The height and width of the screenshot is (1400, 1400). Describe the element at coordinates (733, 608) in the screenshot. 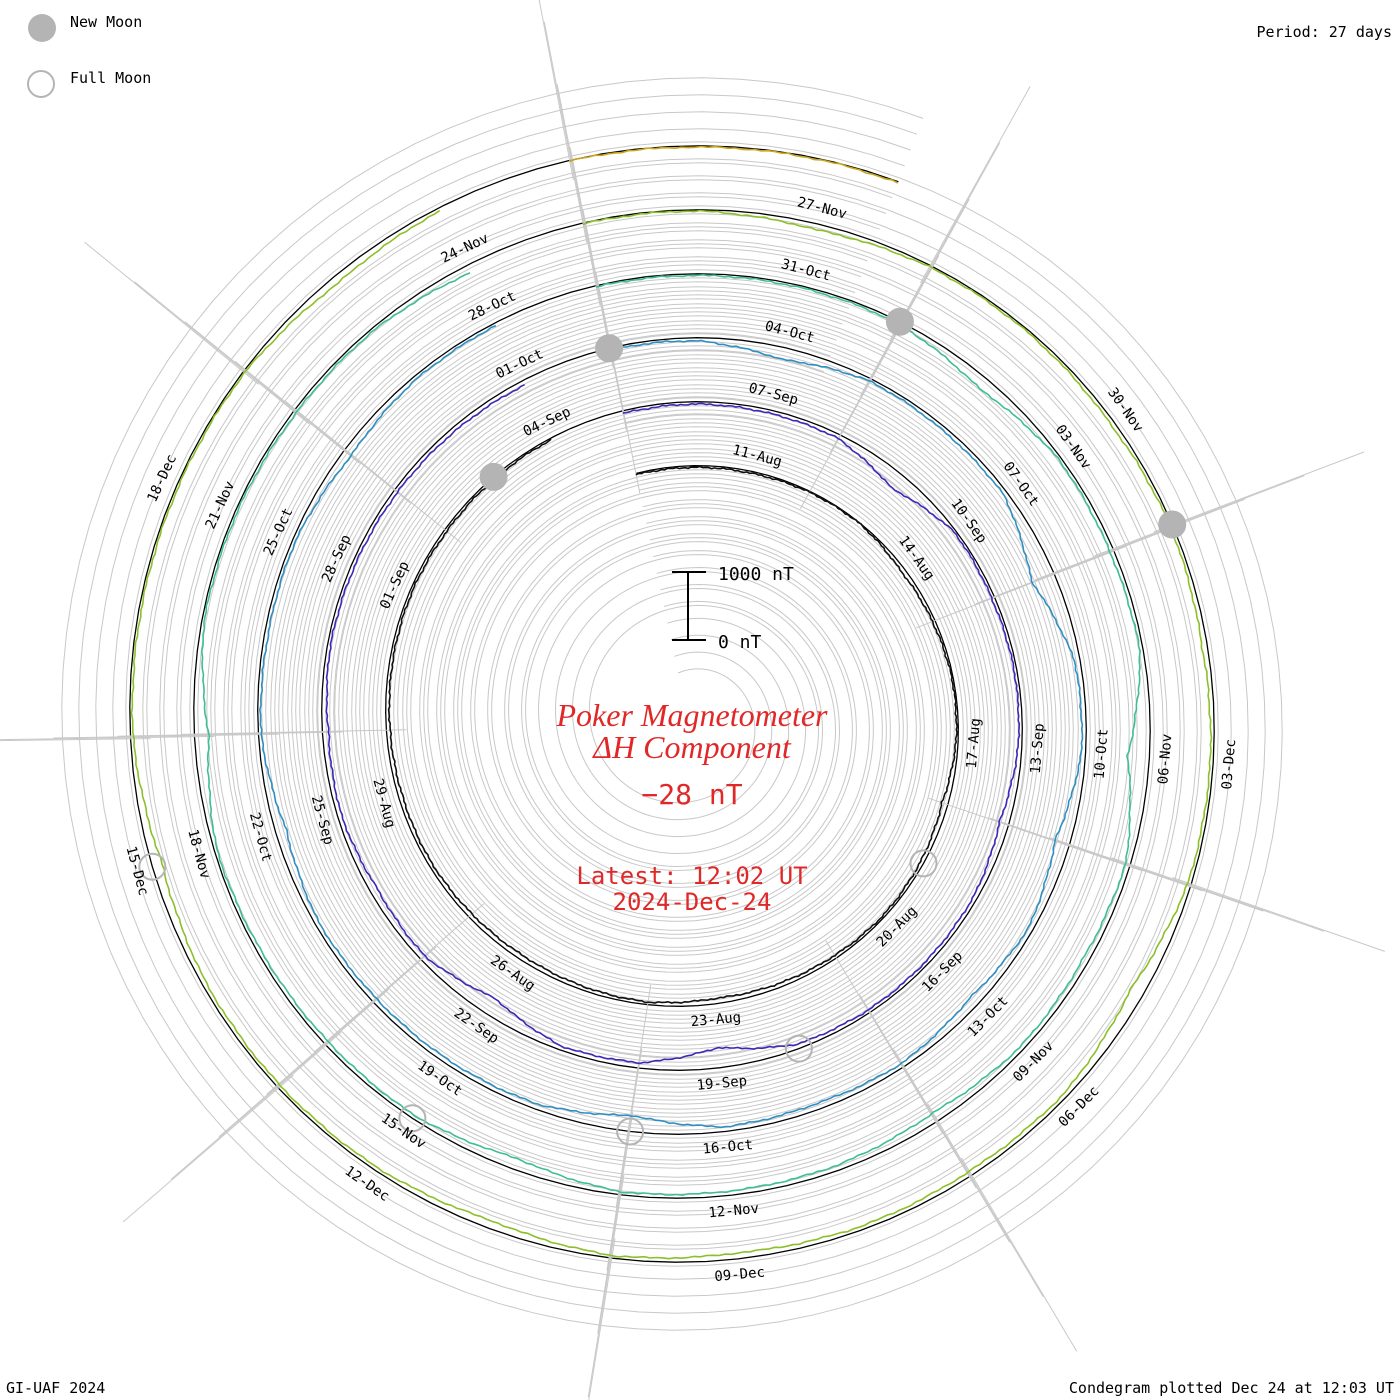

I see `scale-bar: 1000 nT 0 nT` at that location.